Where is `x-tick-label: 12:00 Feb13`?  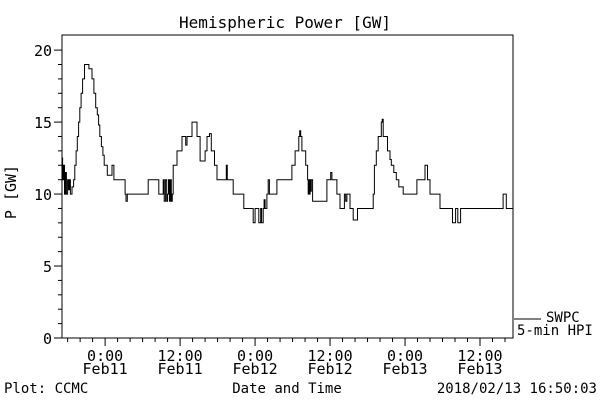
x-tick-label: 12:00 Feb13 is located at coordinates (480, 362).